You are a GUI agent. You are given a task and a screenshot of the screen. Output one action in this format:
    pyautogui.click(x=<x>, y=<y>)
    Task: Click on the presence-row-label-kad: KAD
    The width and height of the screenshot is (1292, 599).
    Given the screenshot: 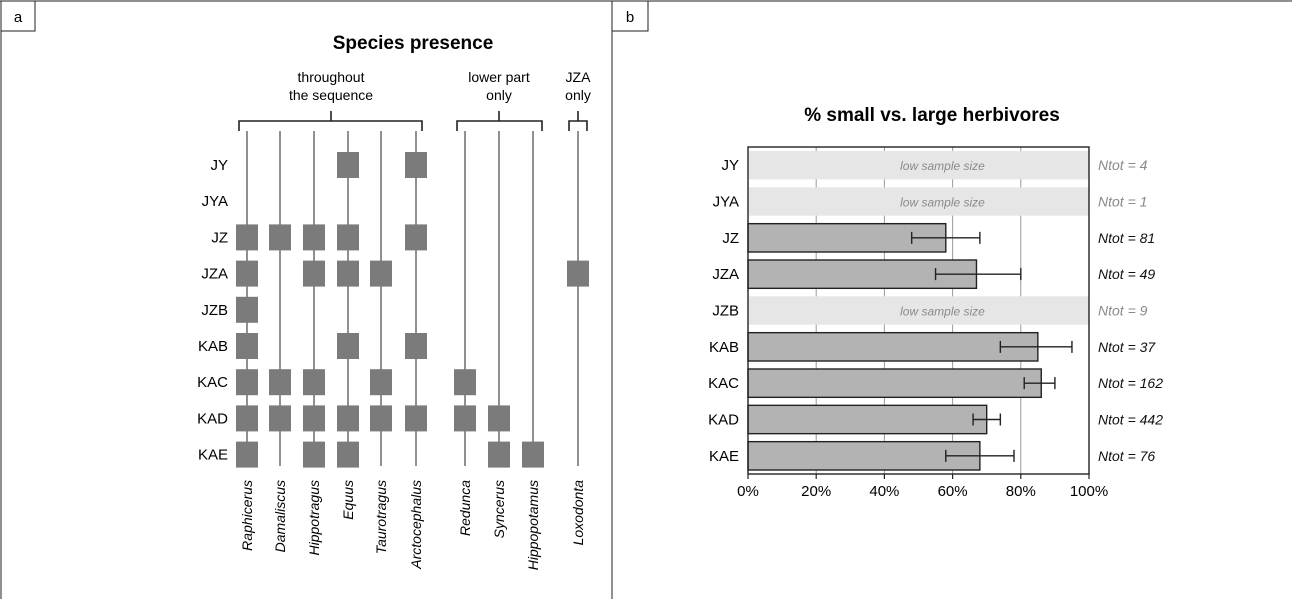 What is the action you would take?
    pyautogui.click(x=212, y=418)
    